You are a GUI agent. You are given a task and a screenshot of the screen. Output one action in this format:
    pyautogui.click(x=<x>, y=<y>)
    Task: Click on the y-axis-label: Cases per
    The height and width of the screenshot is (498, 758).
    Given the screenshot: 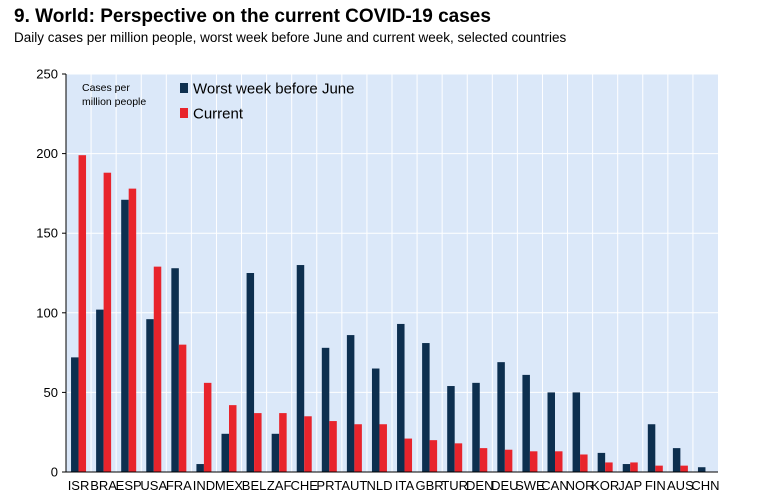 What is the action you would take?
    pyautogui.click(x=106, y=88)
    